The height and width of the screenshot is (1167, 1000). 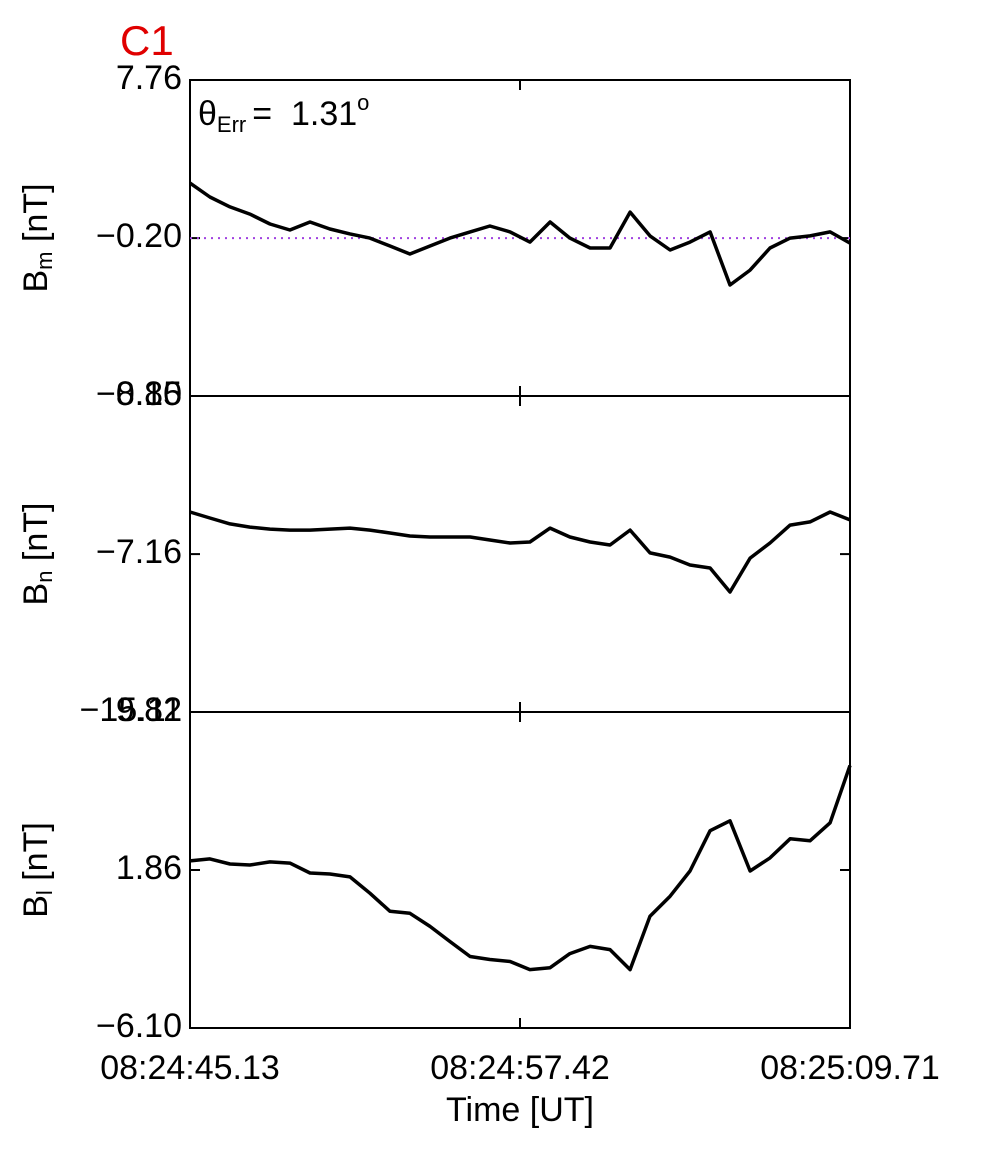 I want to click on y-tick-label: −8.15, so click(x=139, y=394).